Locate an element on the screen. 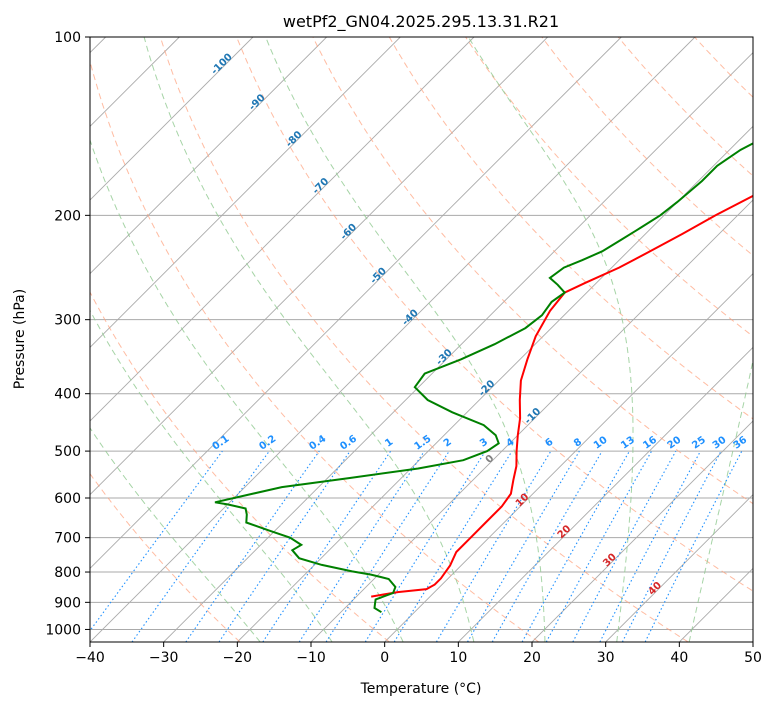 This screenshot has height=708, width=775. mixing-ratio-label: 10 is located at coordinates (601, 443).